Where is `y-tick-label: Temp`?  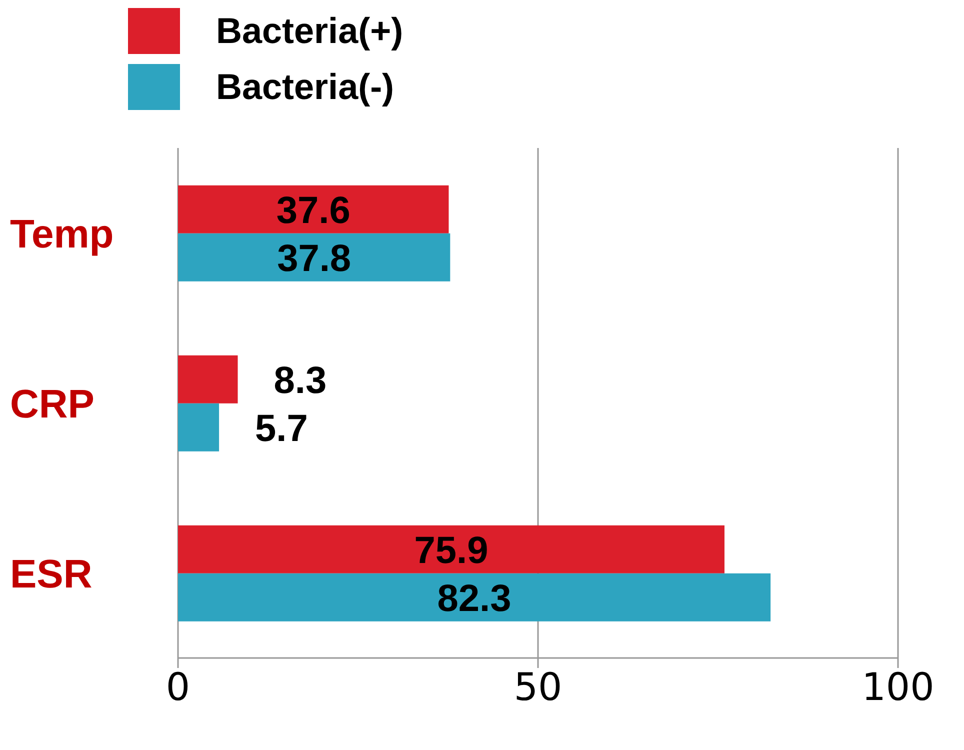
y-tick-label: Temp is located at coordinates (62, 234).